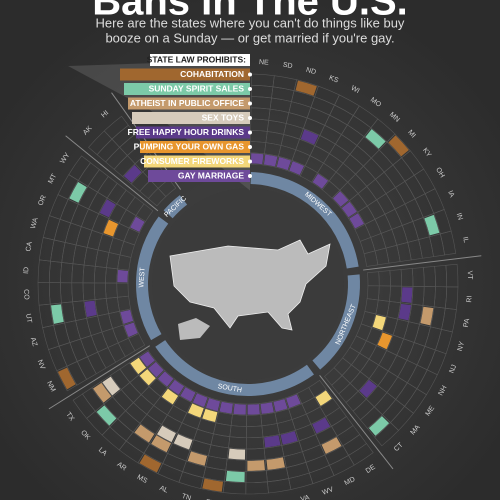  I want to click on state-label: NM, so click(50, 386).